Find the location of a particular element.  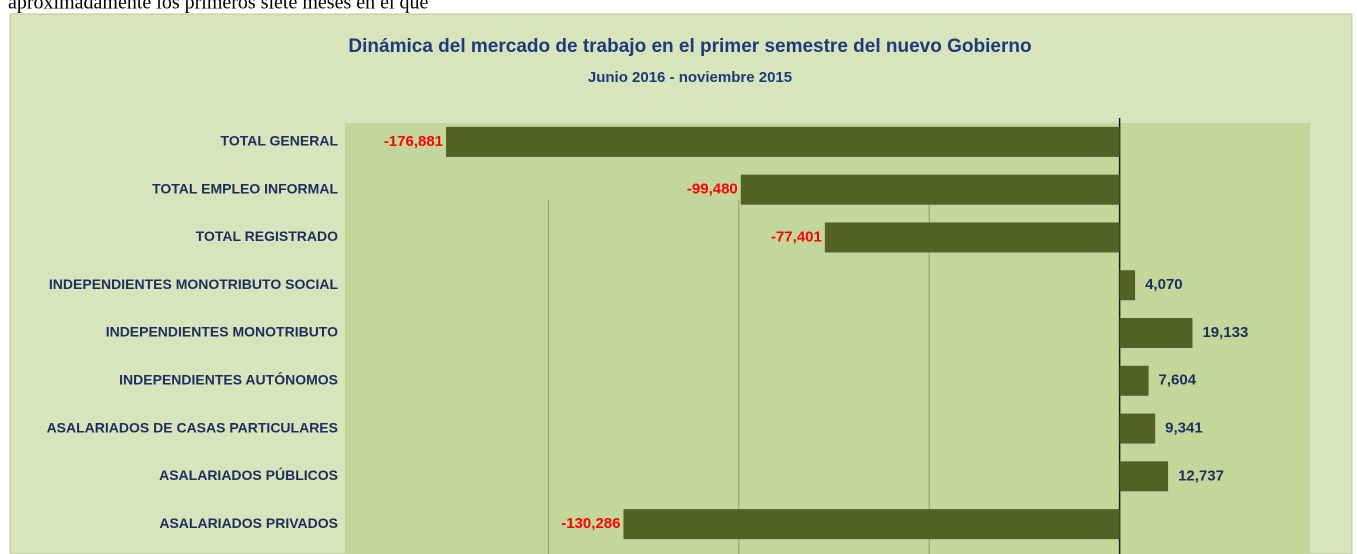

data-label: 7,604 is located at coordinates (1178, 380).